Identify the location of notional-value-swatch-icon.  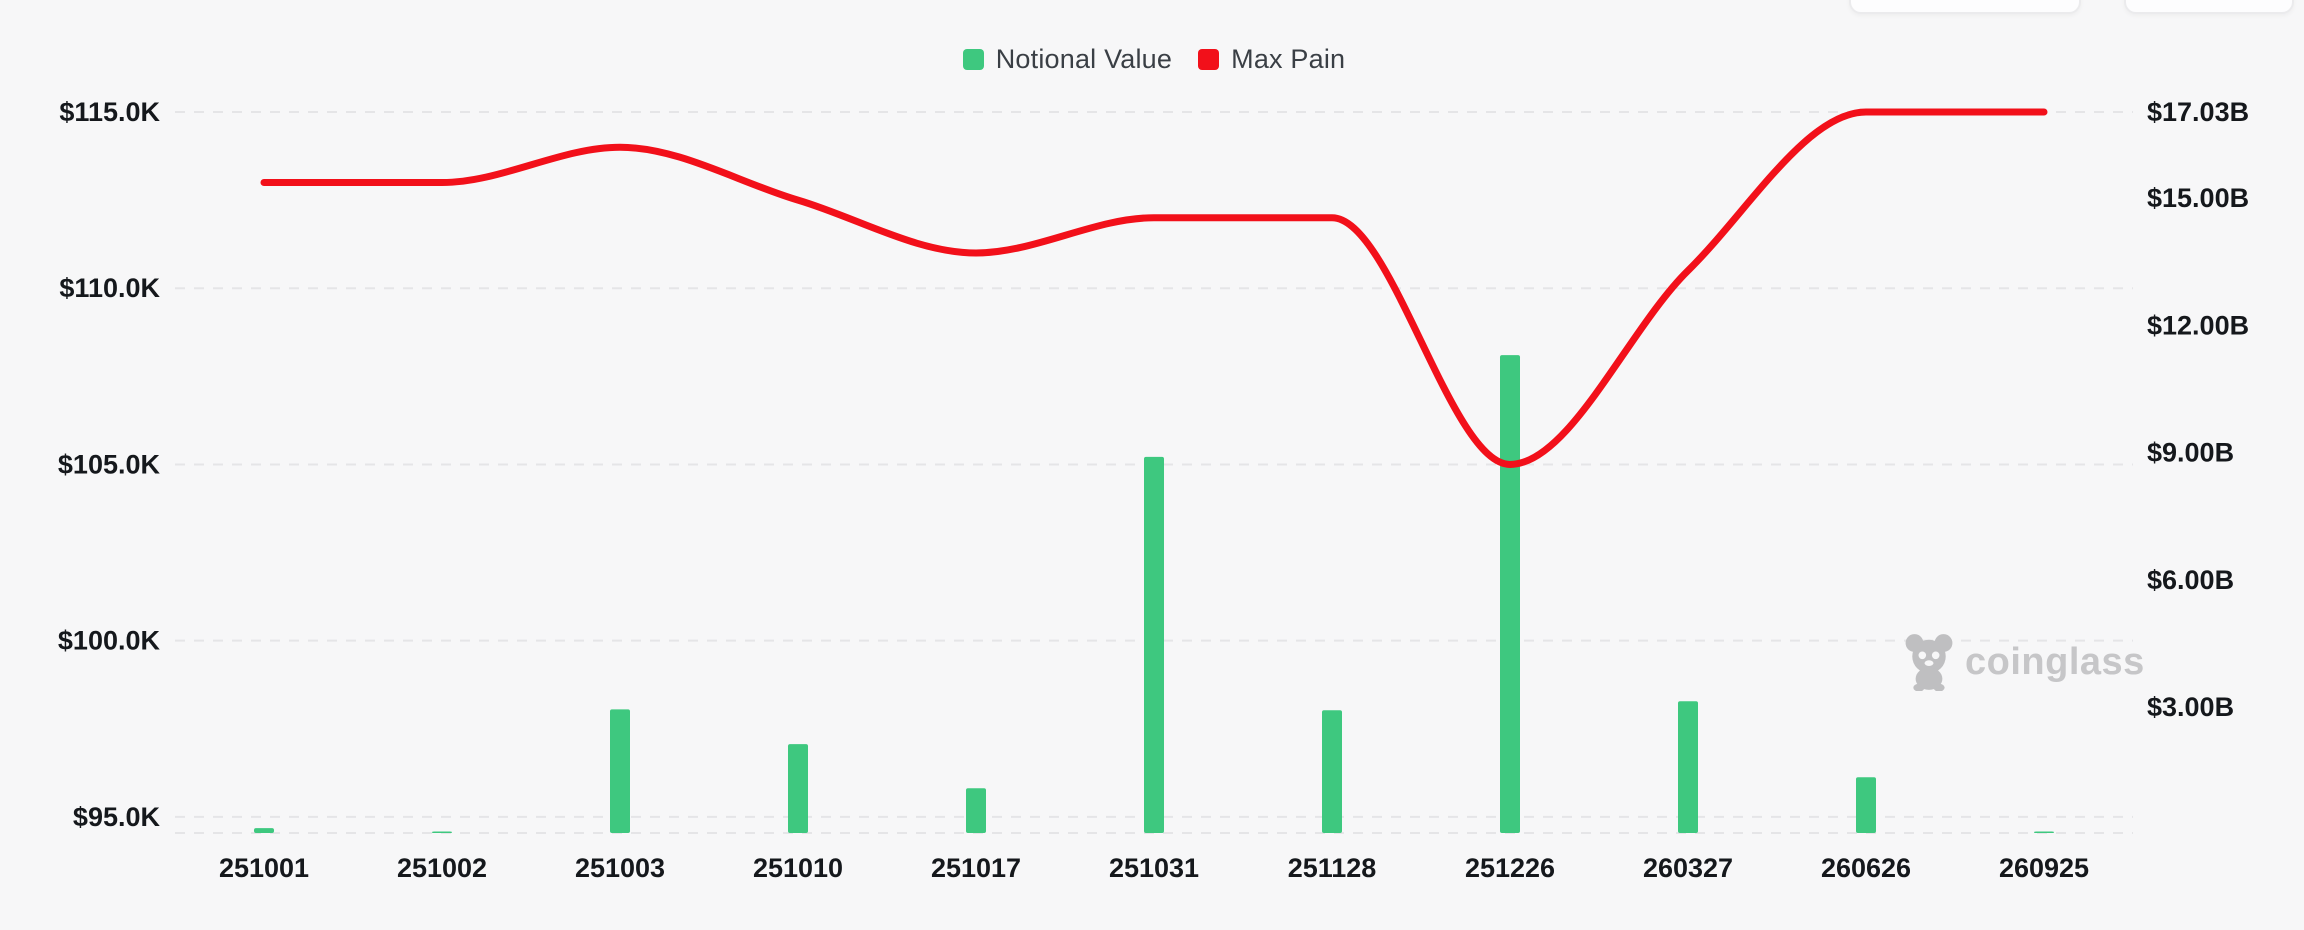
(973, 59).